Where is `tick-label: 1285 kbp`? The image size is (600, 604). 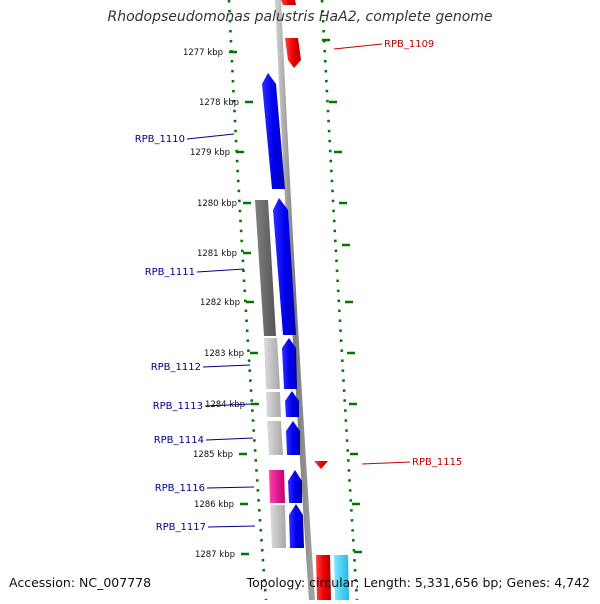 tick-label: 1285 kbp is located at coordinates (213, 455).